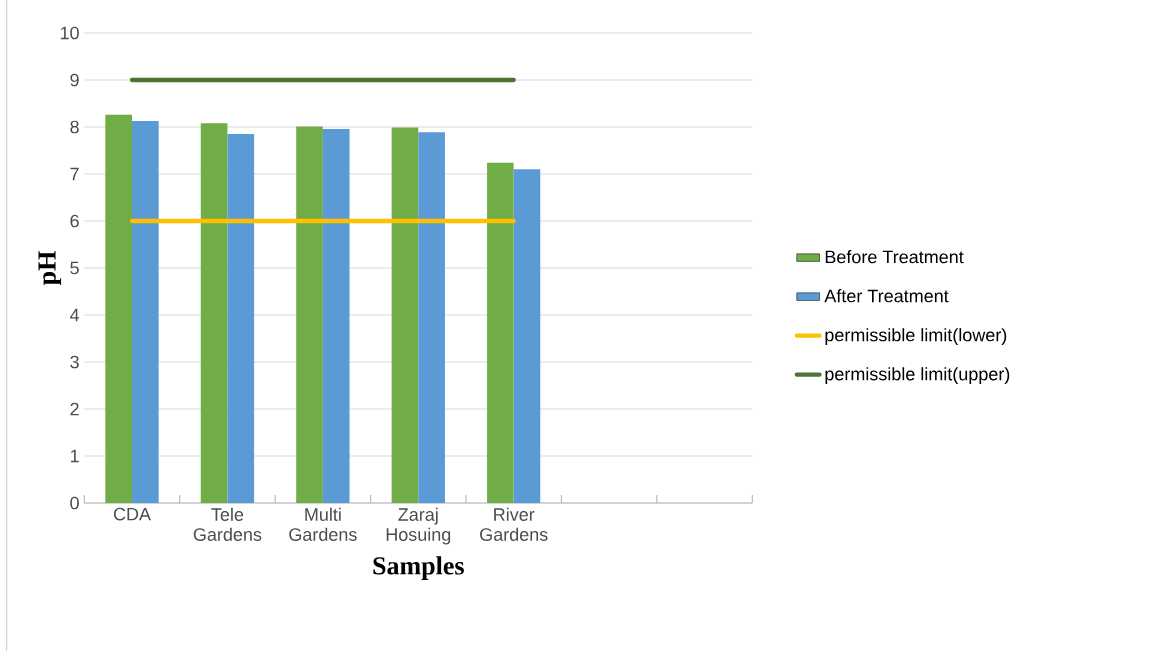 Image resolution: width=1157 pixels, height=651 pixels. Describe the element at coordinates (74, 409) in the screenshot. I see `y-tick-label: 2` at that location.